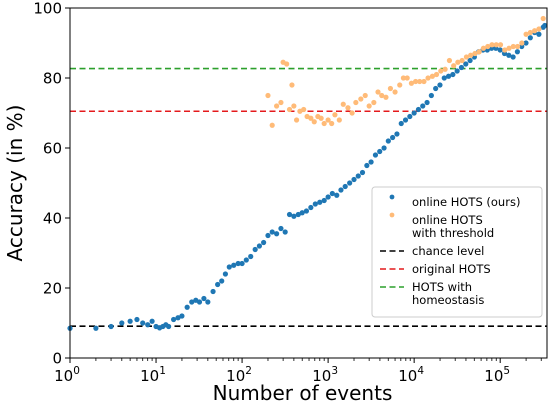 Image resolution: width=551 pixels, height=406 pixels. I want to click on legend-label-0: online HOTS (ours), so click(466, 202).